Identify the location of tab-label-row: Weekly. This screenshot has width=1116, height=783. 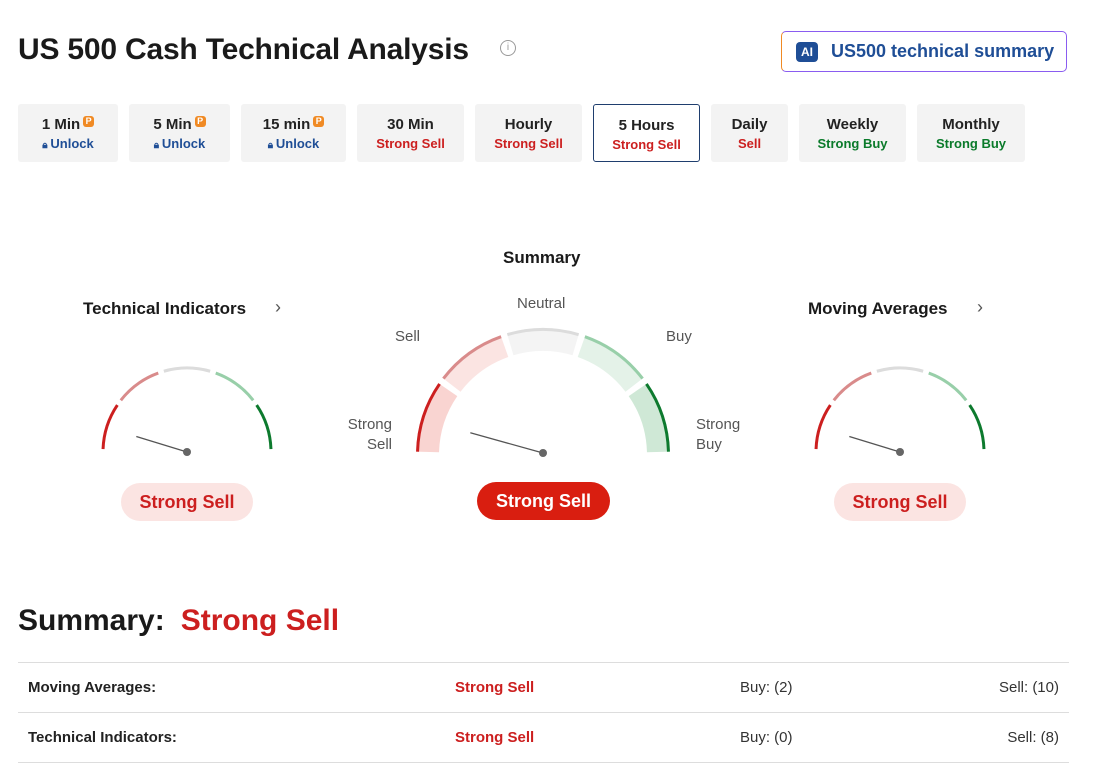
(852, 124).